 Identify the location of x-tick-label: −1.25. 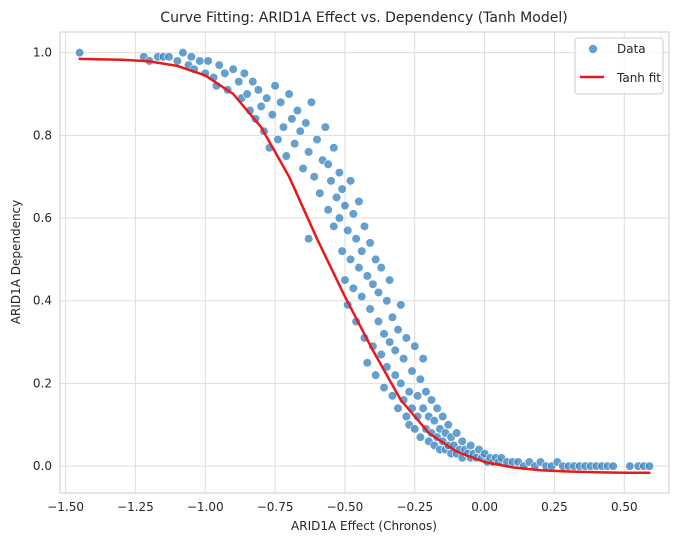
(135, 507).